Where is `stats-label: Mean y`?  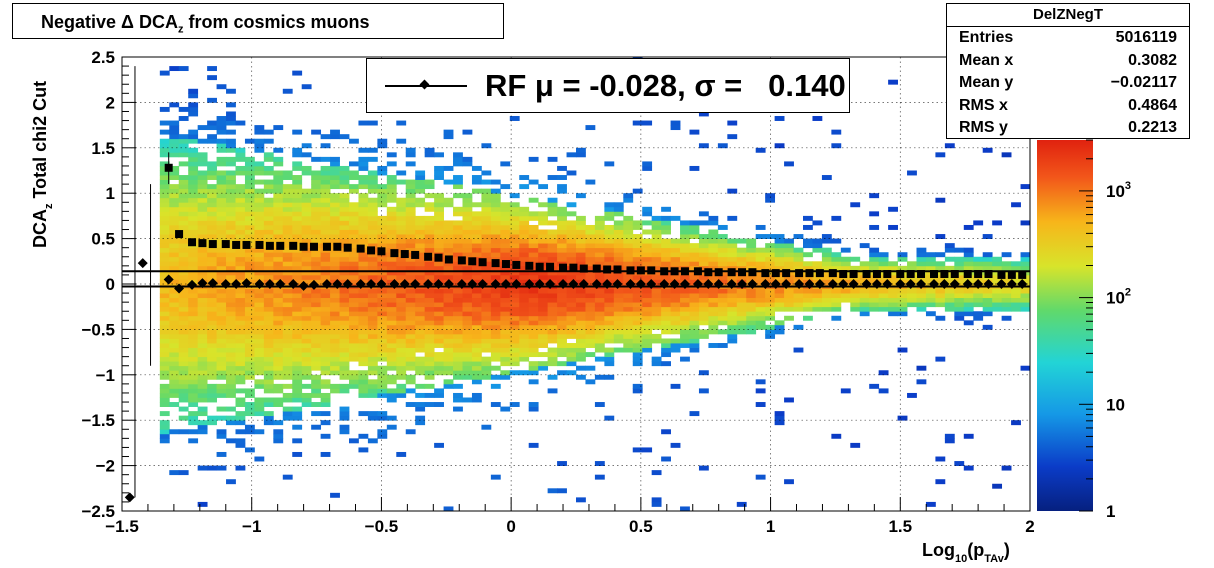
stats-label: Mean y is located at coordinates (986, 83).